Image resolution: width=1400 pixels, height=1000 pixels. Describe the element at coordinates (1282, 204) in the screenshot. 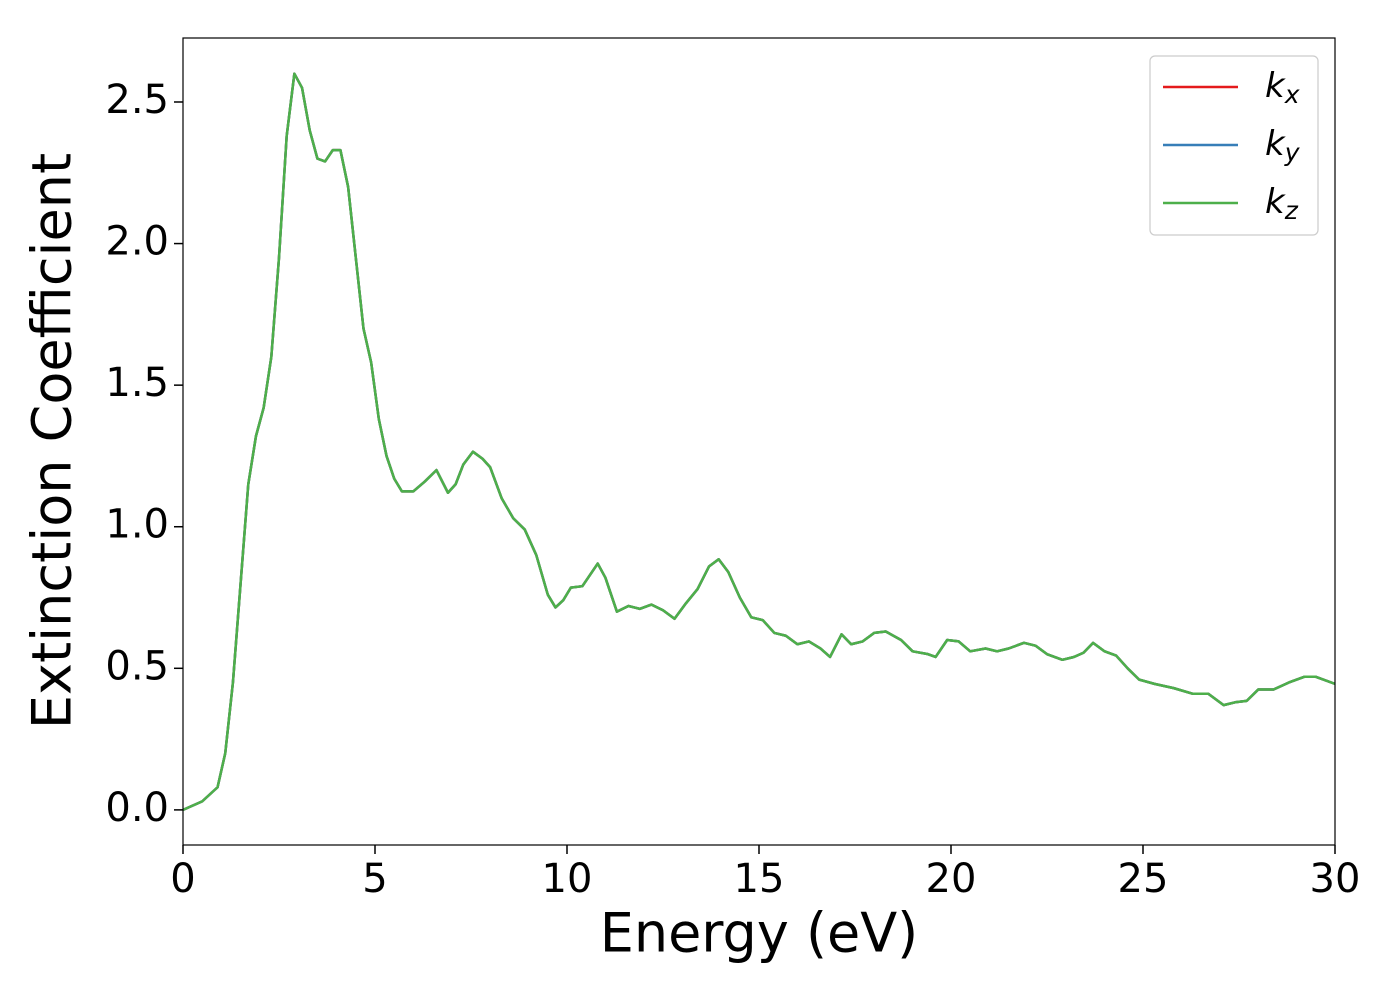

I see `legend-label: kz` at that location.